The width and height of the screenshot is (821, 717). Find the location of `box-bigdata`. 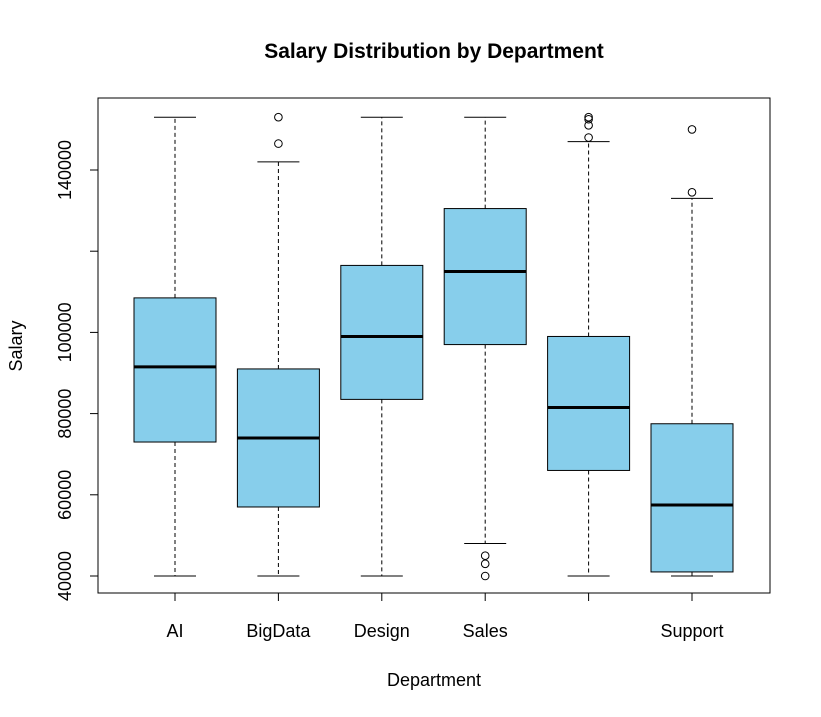

box-bigdata is located at coordinates (278, 344).